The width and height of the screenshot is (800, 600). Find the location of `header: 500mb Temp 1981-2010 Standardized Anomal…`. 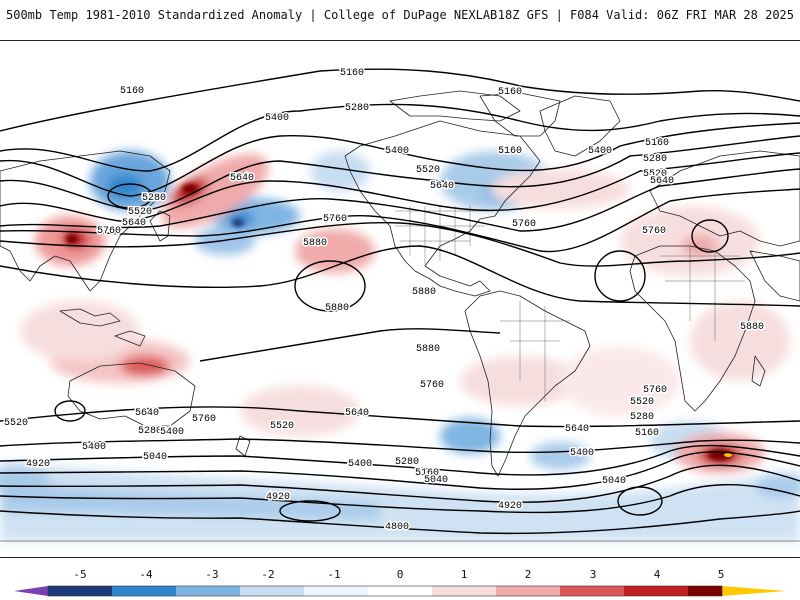

header: 500mb Temp 1981-2010 Standardized Anomal… is located at coordinates (400, 16).